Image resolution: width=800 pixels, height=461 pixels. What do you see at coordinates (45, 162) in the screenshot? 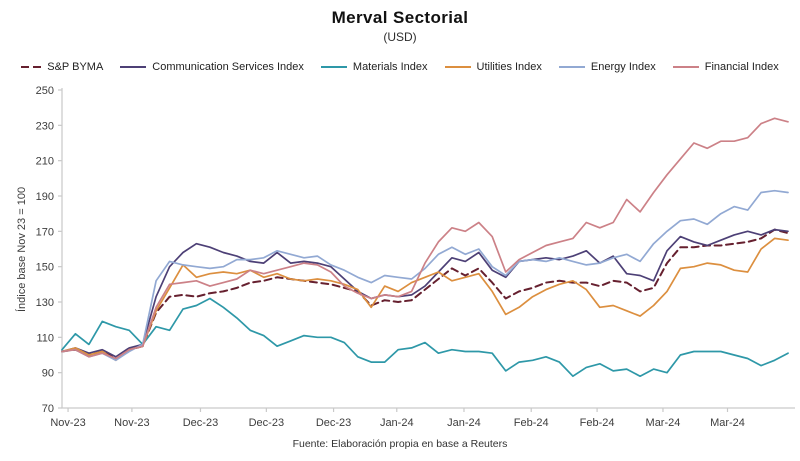
I see `y-tick-label: 210` at bounding box center [45, 162].